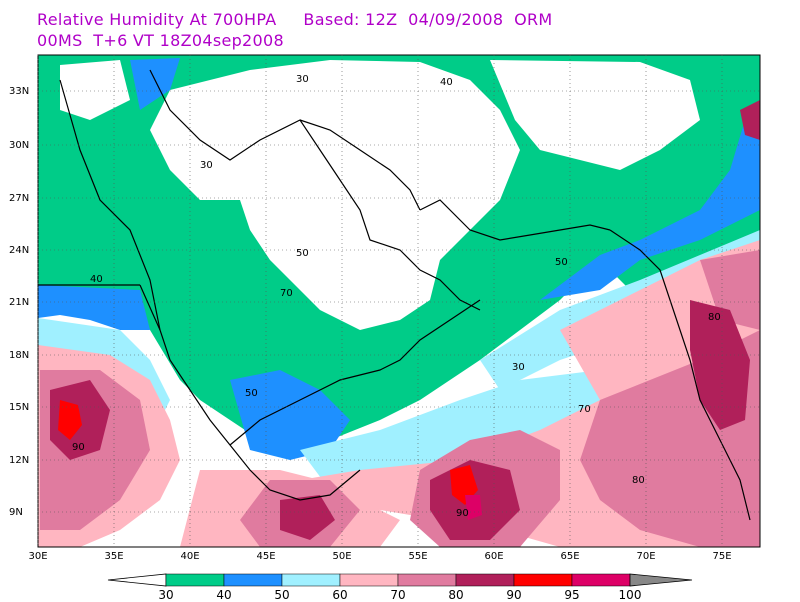 This screenshot has height=602, width=800. Describe the element at coordinates (266, 556) in the screenshot. I see `lon-label: 45E` at that location.